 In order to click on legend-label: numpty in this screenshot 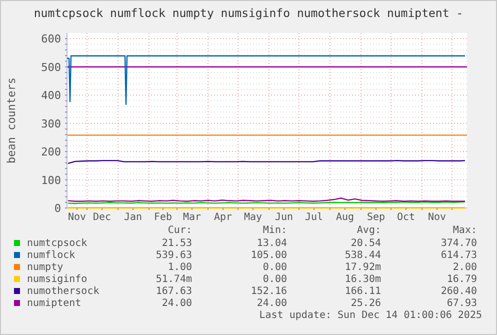, I will do `click(45, 267)`.